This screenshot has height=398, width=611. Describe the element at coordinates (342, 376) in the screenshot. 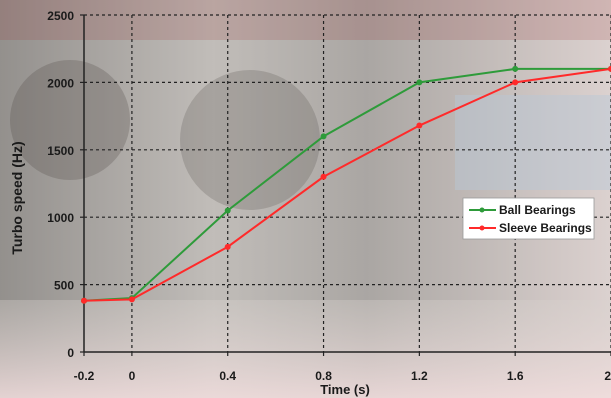

I see `x-tick-labels: -0.2 0 0.4 0.8 1.2 1.6 2` at that location.